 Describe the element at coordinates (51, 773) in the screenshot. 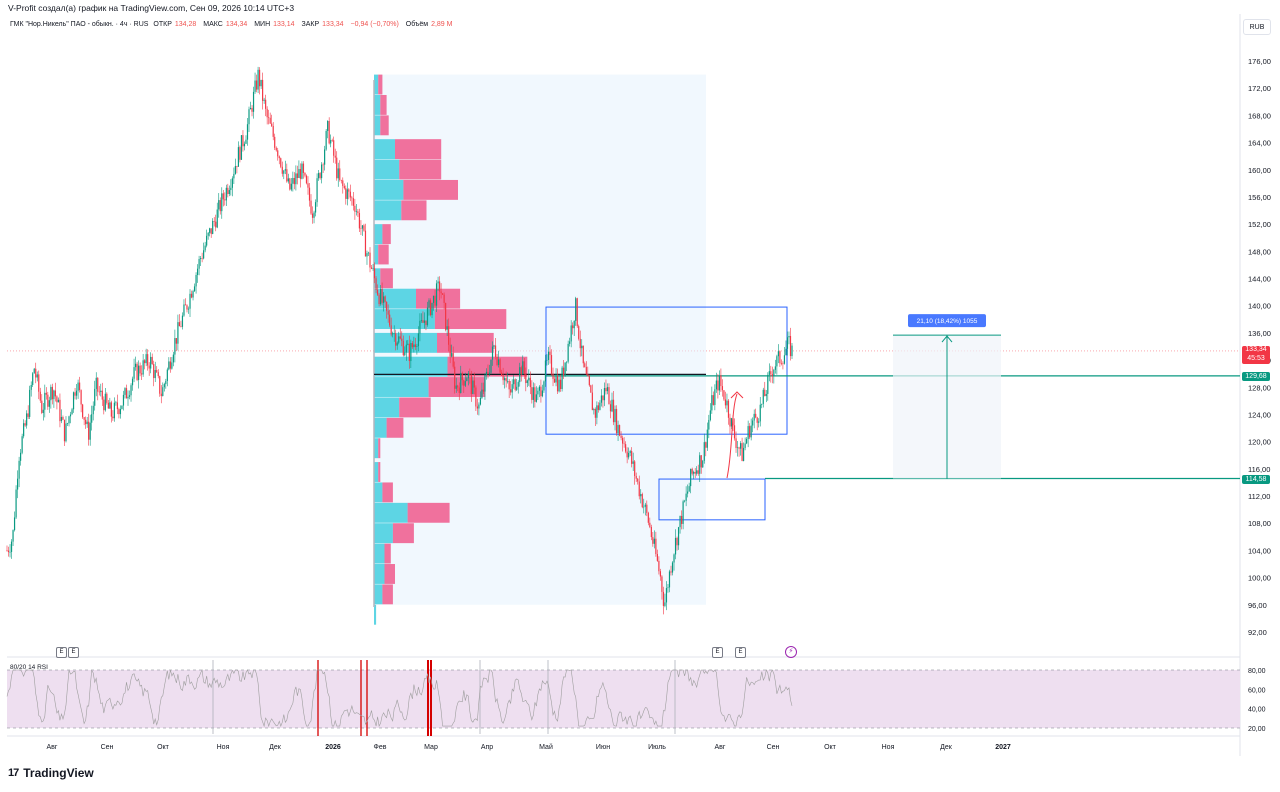

I see `tradingview-logo: 17 TradingView` at that location.